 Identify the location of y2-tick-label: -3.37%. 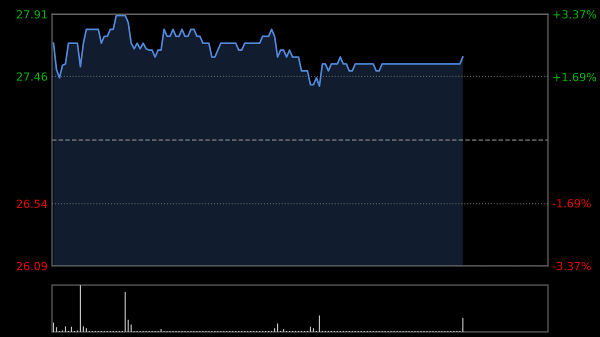
(571, 266).